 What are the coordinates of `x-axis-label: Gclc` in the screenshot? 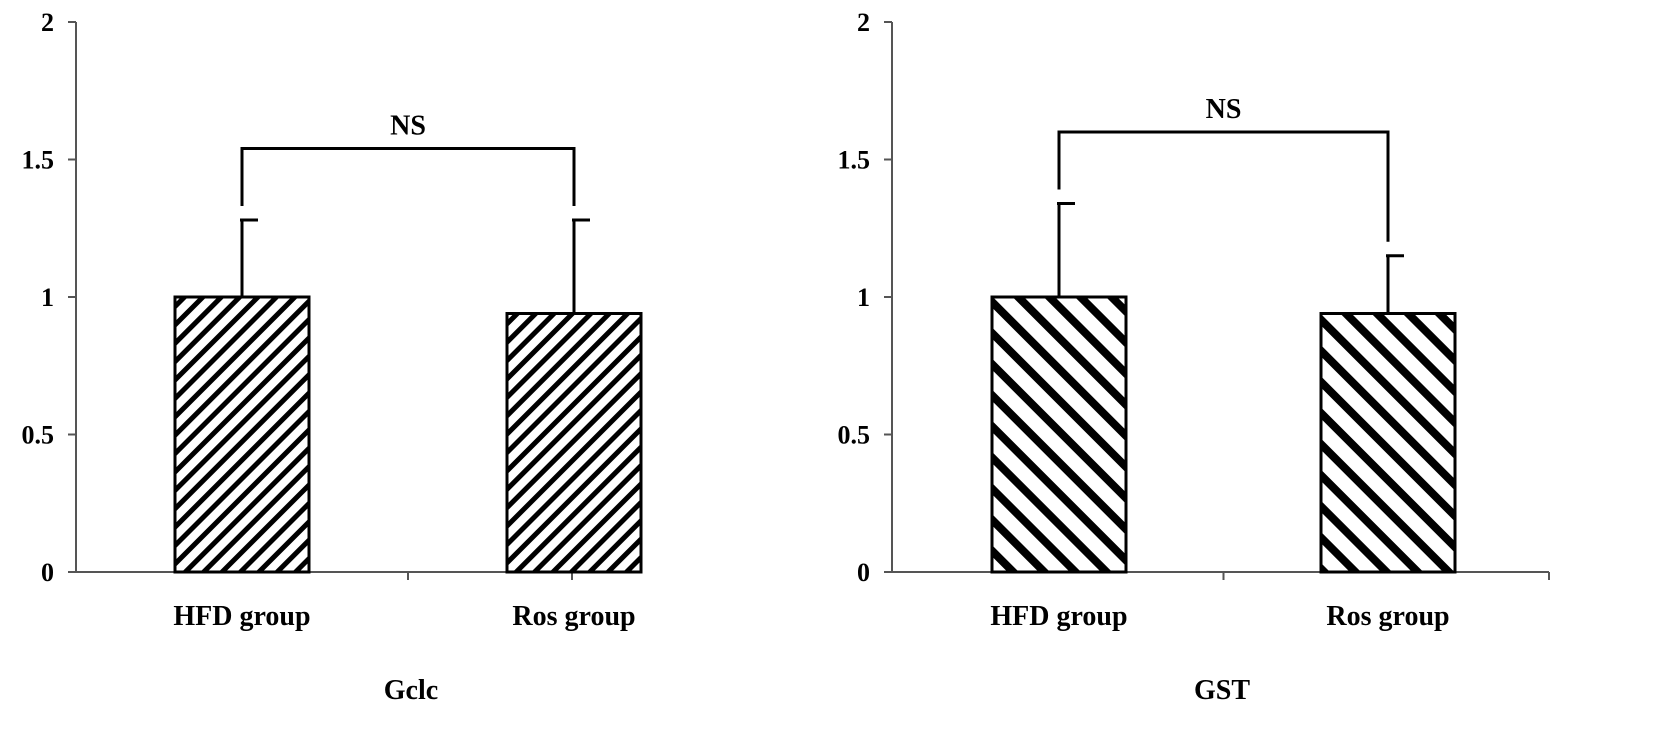 It's located at (411, 690).